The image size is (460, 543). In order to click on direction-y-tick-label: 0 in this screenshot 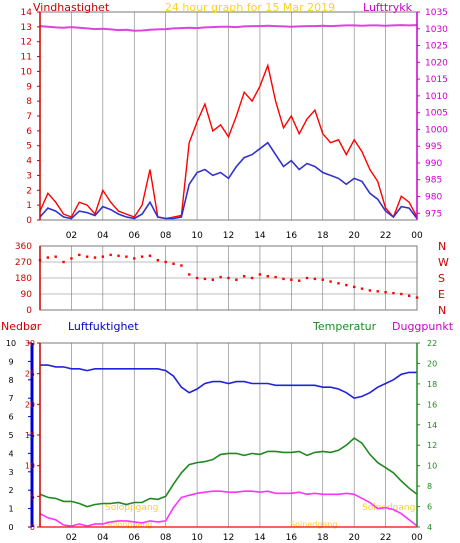, I will do `click(29, 311)`.